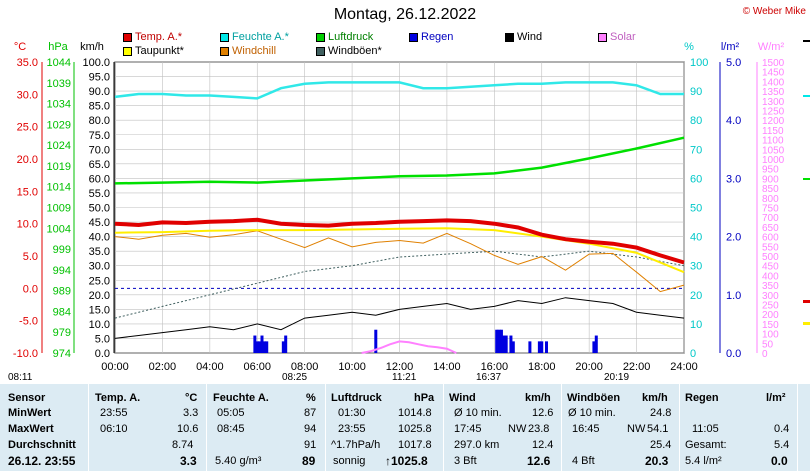 The image size is (810, 471). What do you see at coordinates (27, 160) in the screenshot?
I see `temp-tick: 20.0` at bounding box center [27, 160].